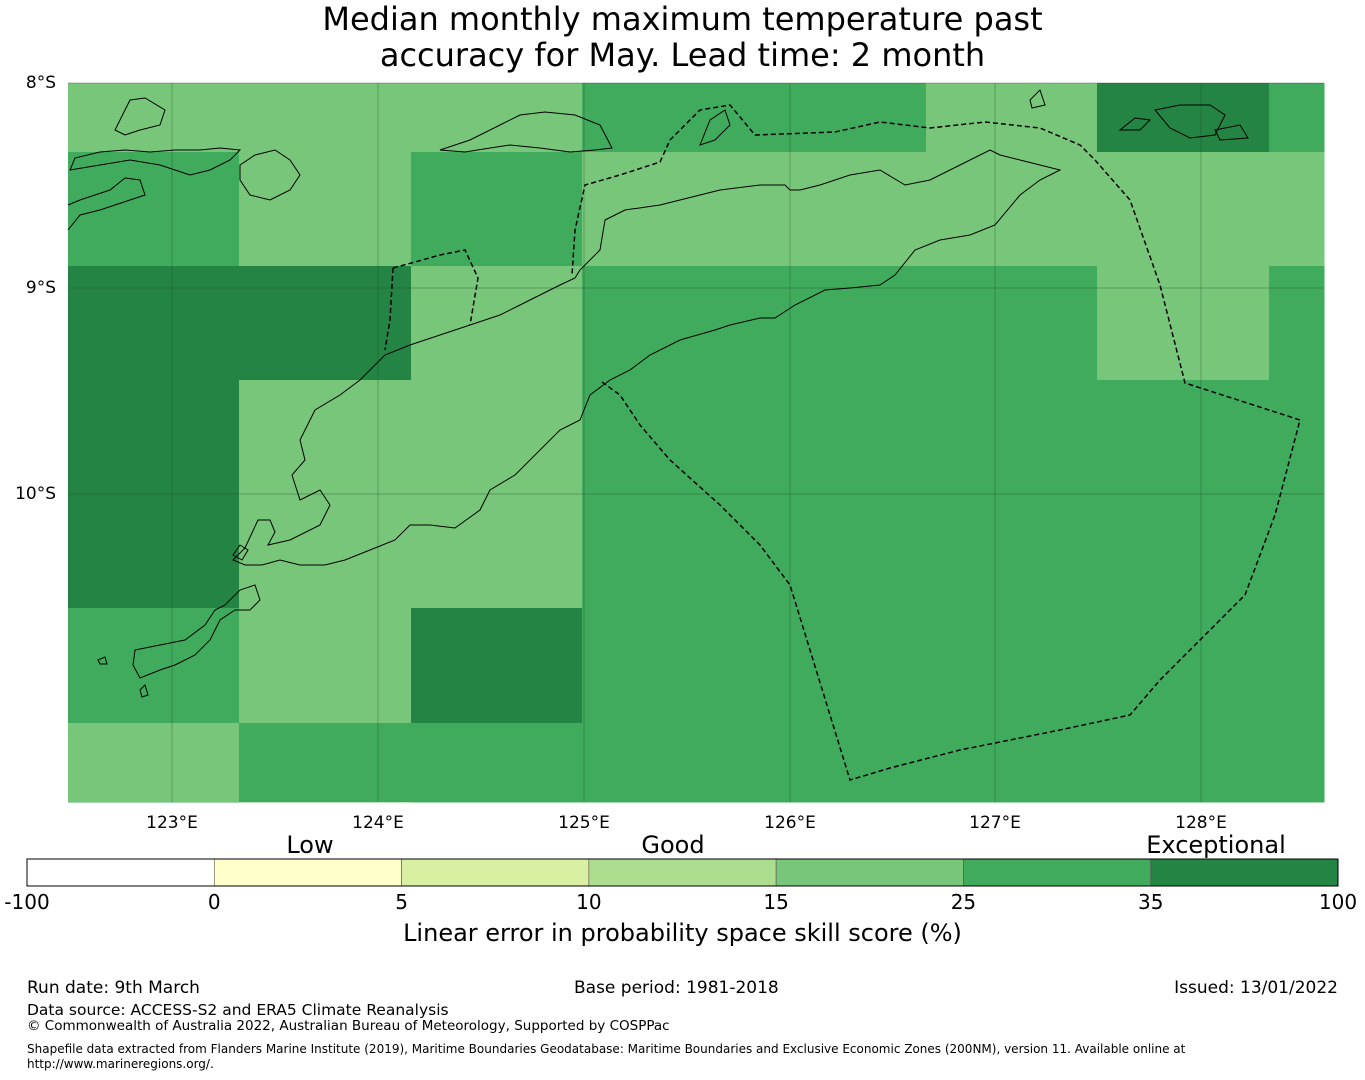 This screenshot has height=1080, width=1365. Describe the element at coordinates (682, 19) in the screenshot. I see `chart-title-line-1: Median monthly maximum temperature past` at that location.